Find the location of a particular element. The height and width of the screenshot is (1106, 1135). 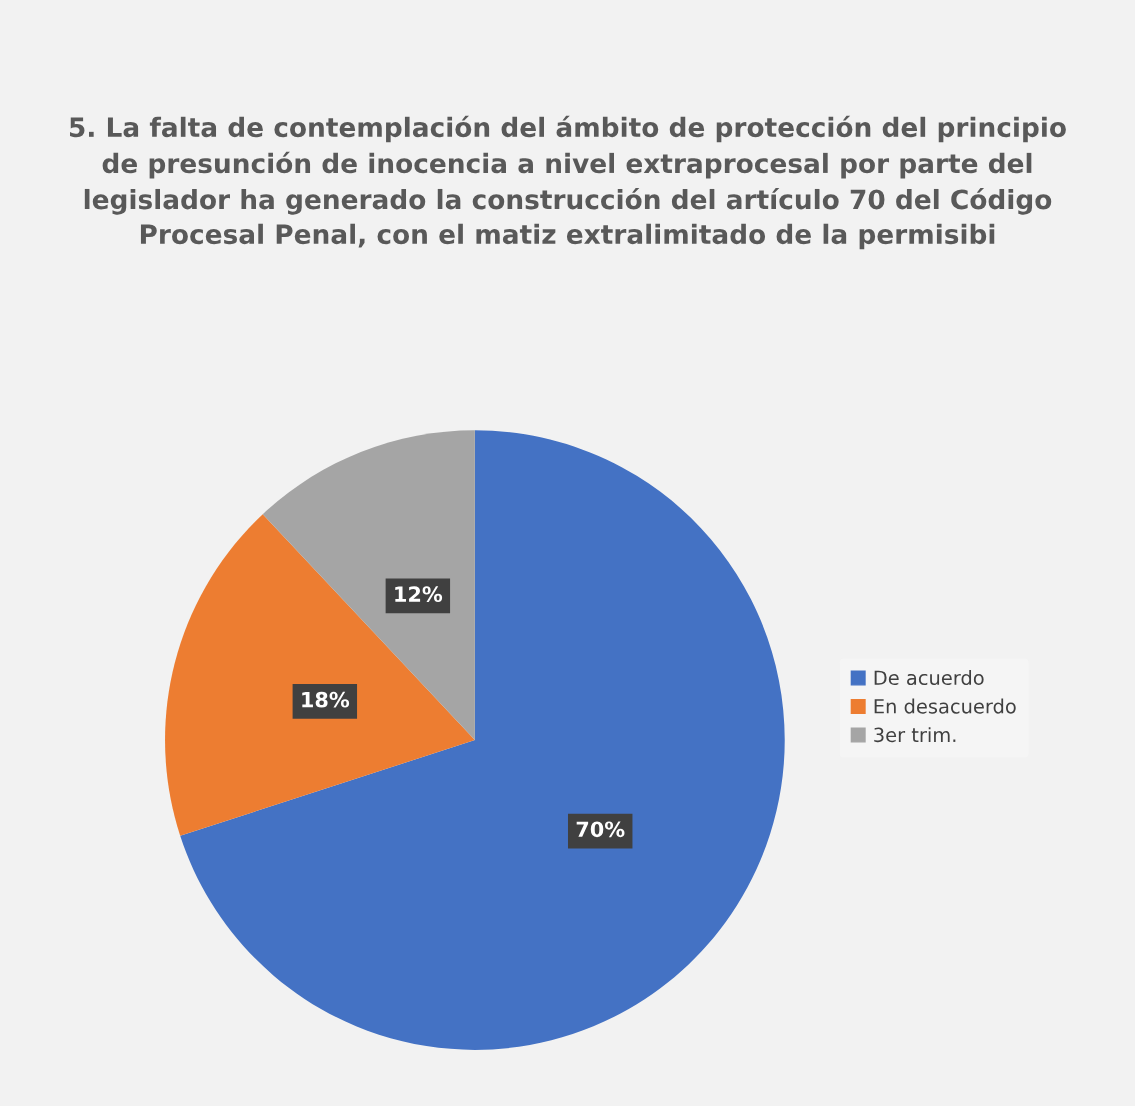

data-label: 70% is located at coordinates (600, 829).